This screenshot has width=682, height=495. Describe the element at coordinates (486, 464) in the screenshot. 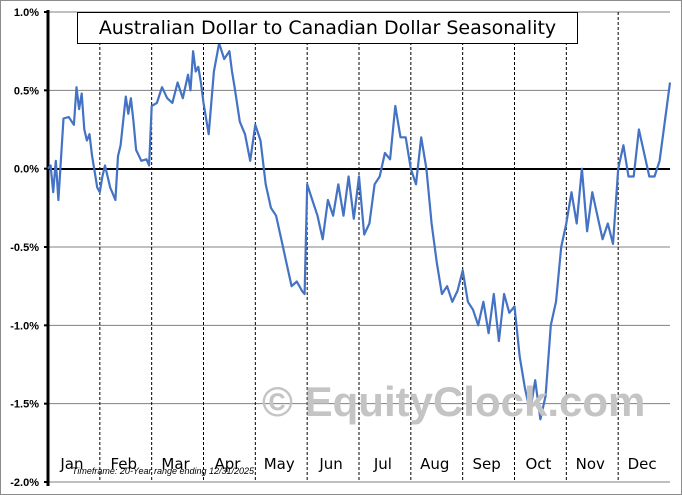

I see `month-label: Sep` at that location.